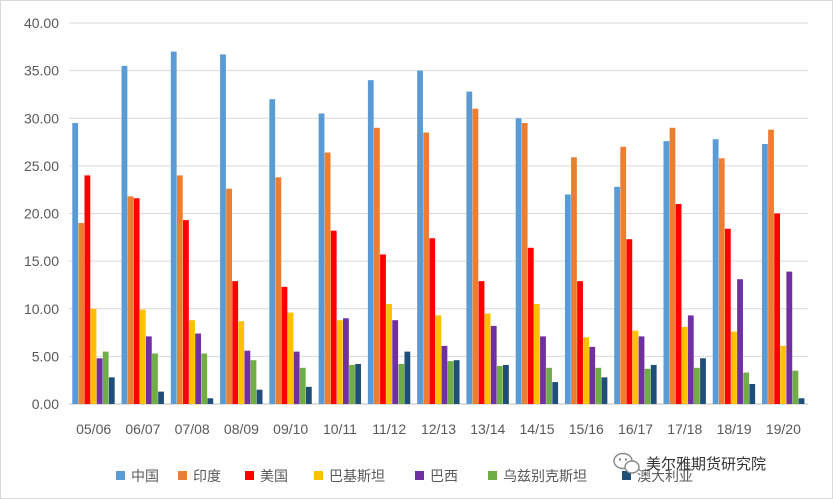 Image resolution: width=833 pixels, height=499 pixels. Describe the element at coordinates (783, 429) in the screenshot. I see `x-tick-label: 19/20` at that location.